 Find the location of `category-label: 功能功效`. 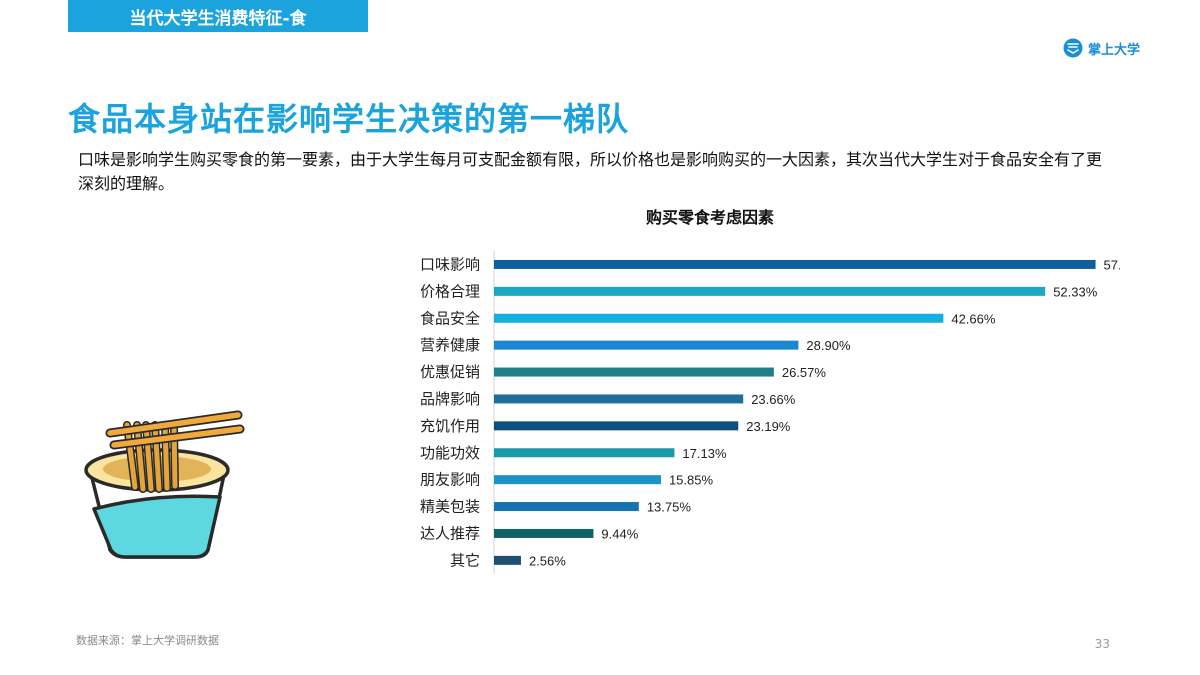

category-label: 功能功效 is located at coordinates (450, 453).